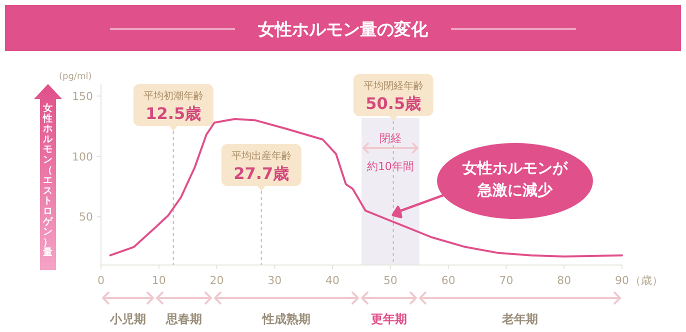 This screenshot has width=686, height=332. What do you see at coordinates (333, 280) in the screenshot?
I see `x-tick-label: 40` at bounding box center [333, 280].